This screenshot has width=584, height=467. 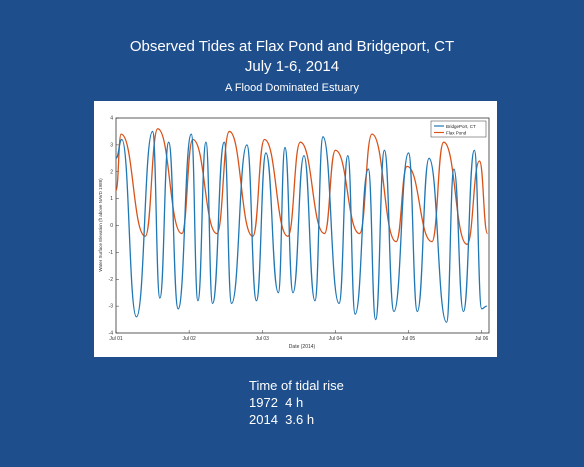 What do you see at coordinates (296, 385) in the screenshot?
I see `notes-heading: Time of tidal rise` at bounding box center [296, 385].